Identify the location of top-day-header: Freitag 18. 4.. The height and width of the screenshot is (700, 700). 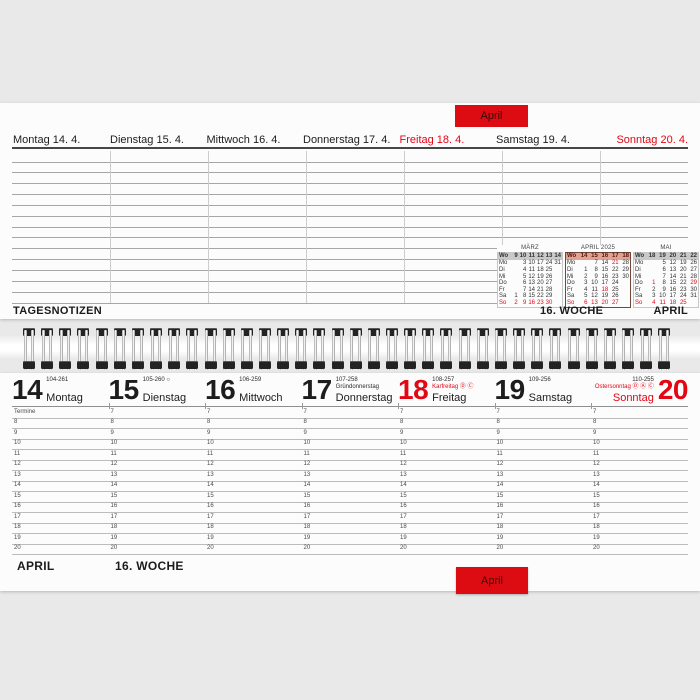
(432, 140).